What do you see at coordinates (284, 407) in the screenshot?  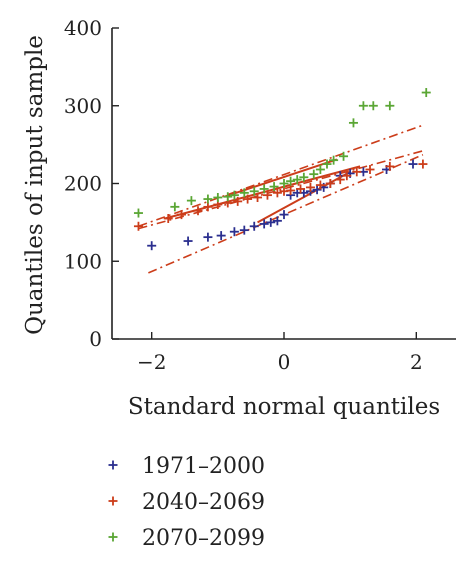 I see `x-axis-title: Standard normal quantiles` at bounding box center [284, 407].